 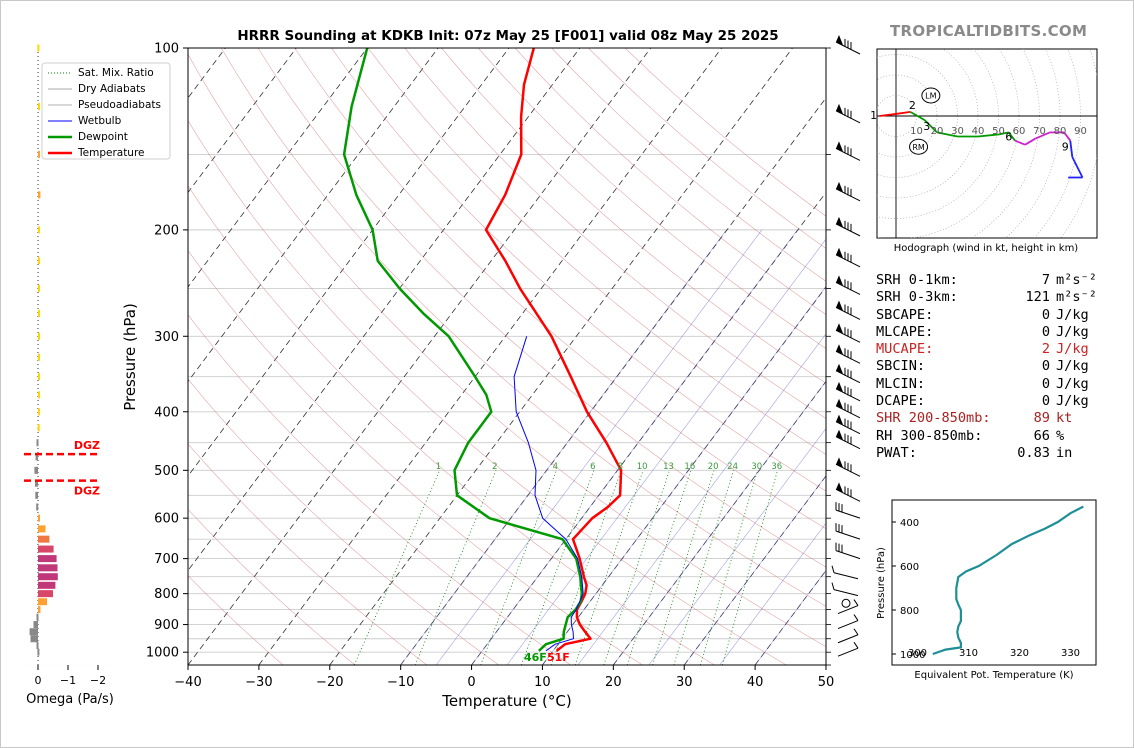 What do you see at coordinates (166, 519) in the screenshot?
I see `y-tick-label: 600` at bounding box center [166, 519].